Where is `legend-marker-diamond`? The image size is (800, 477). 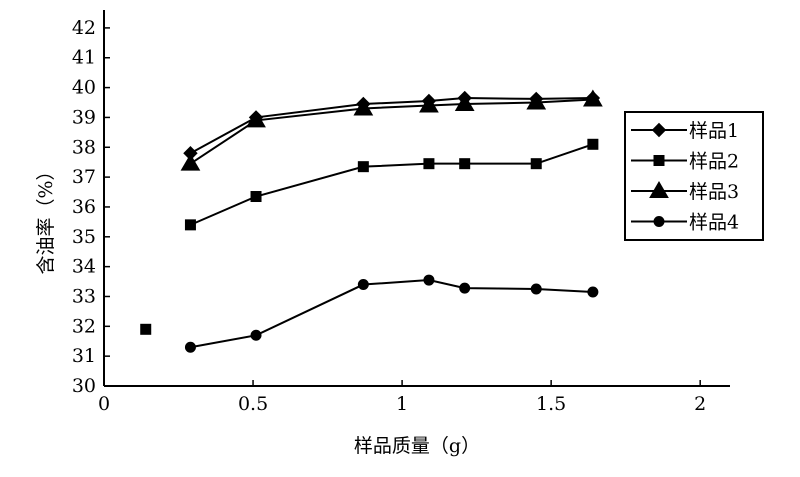
legend-marker-diamond is located at coordinates (659, 130).